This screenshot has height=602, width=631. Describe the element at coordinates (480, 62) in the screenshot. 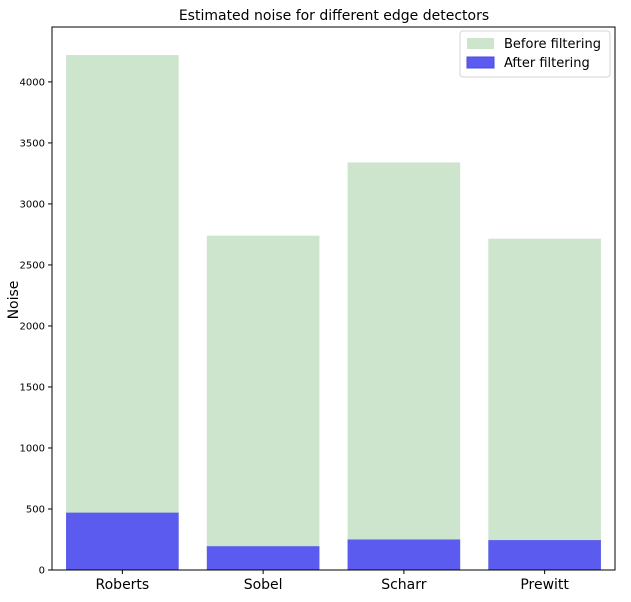

I see `legend-swatch-after-filtering` at that location.